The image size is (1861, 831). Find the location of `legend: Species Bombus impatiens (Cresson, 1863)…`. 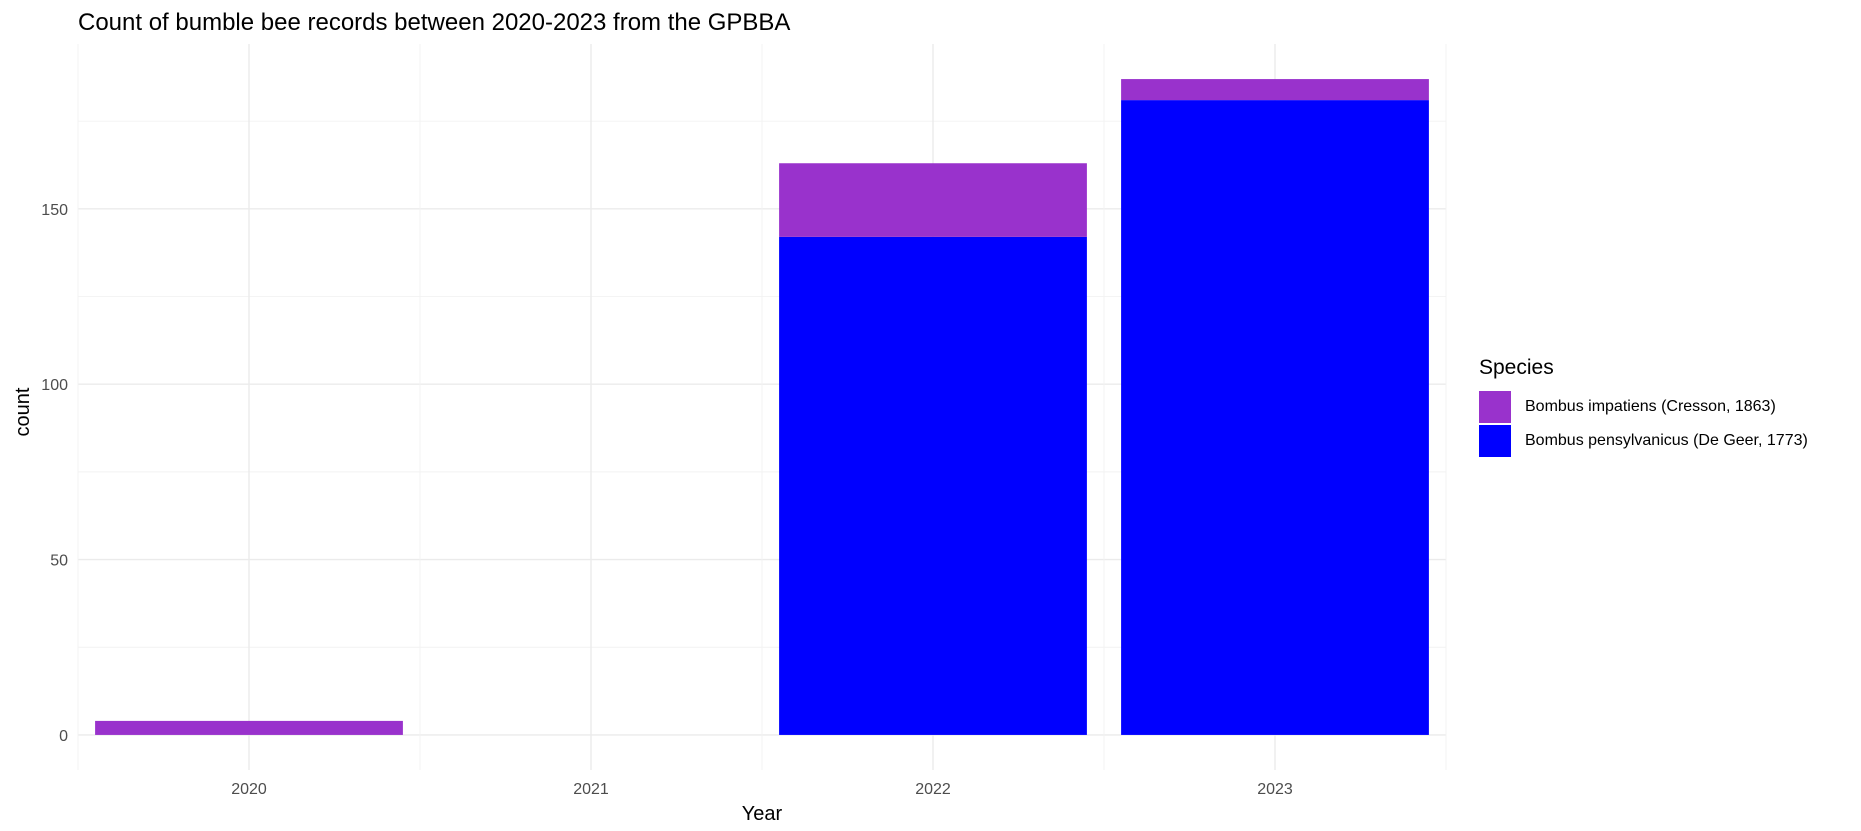

legend: Species Bombus impatiens (Cresson, 1863)… is located at coordinates (1643, 407).